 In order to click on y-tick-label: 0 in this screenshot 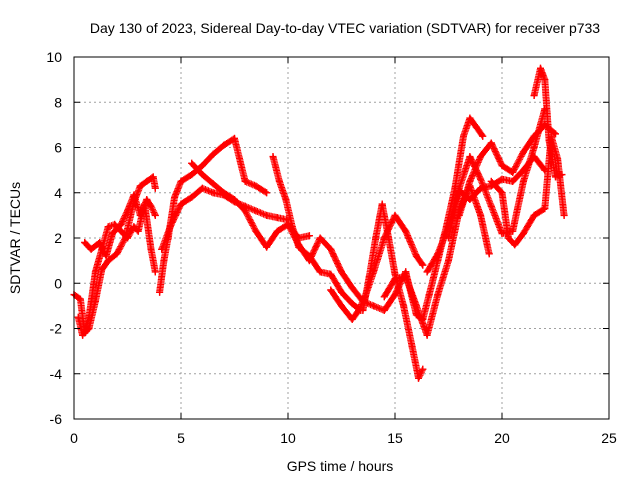, I will do `click(58, 283)`.